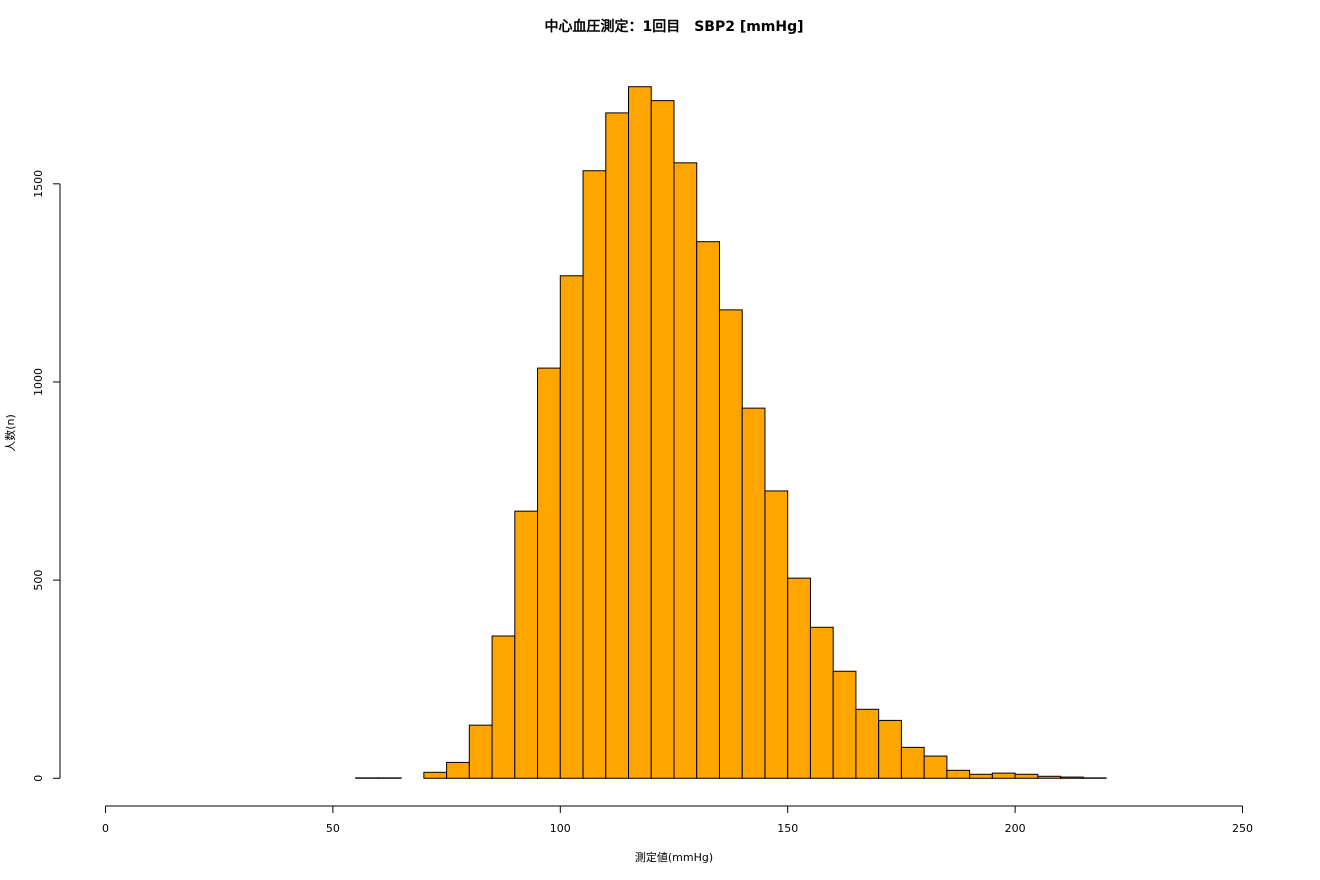  What do you see at coordinates (333, 828) in the screenshot?
I see `x-tick-label: 50` at bounding box center [333, 828].